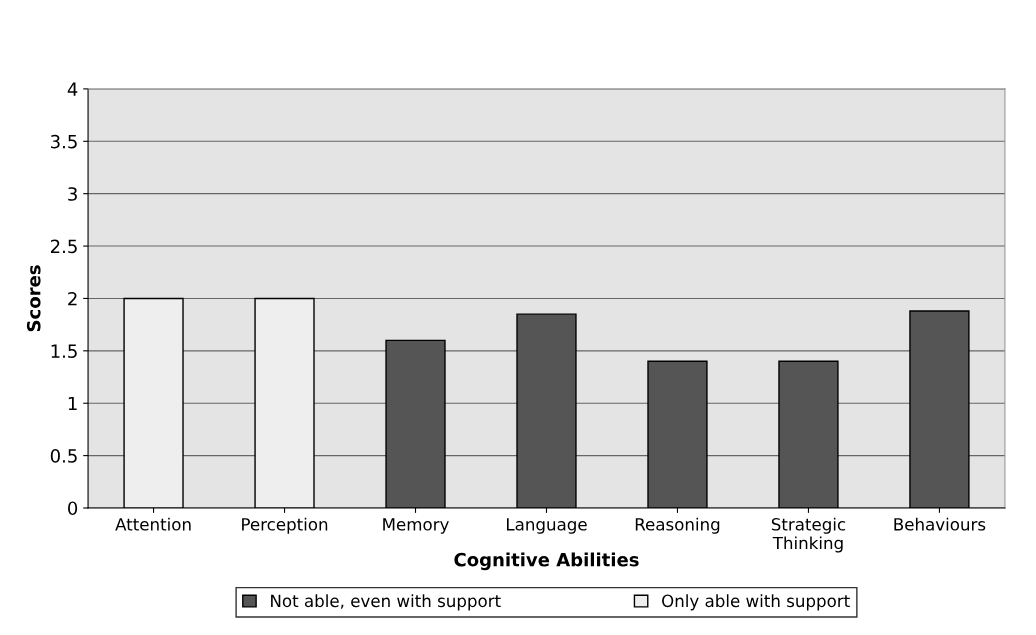 This screenshot has width=1036, height=635. Describe the element at coordinates (73, 508) in the screenshot. I see `y-tick-label: 0` at that location.